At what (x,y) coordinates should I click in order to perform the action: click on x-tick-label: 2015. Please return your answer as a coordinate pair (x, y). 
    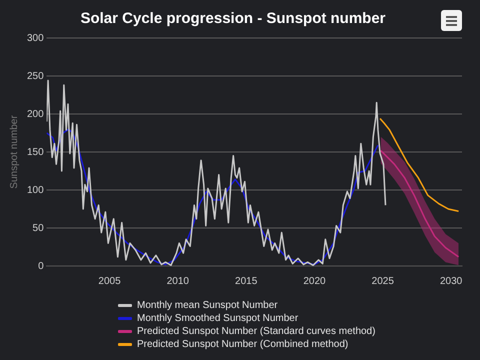
    Looking at the image, I should click on (246, 281).